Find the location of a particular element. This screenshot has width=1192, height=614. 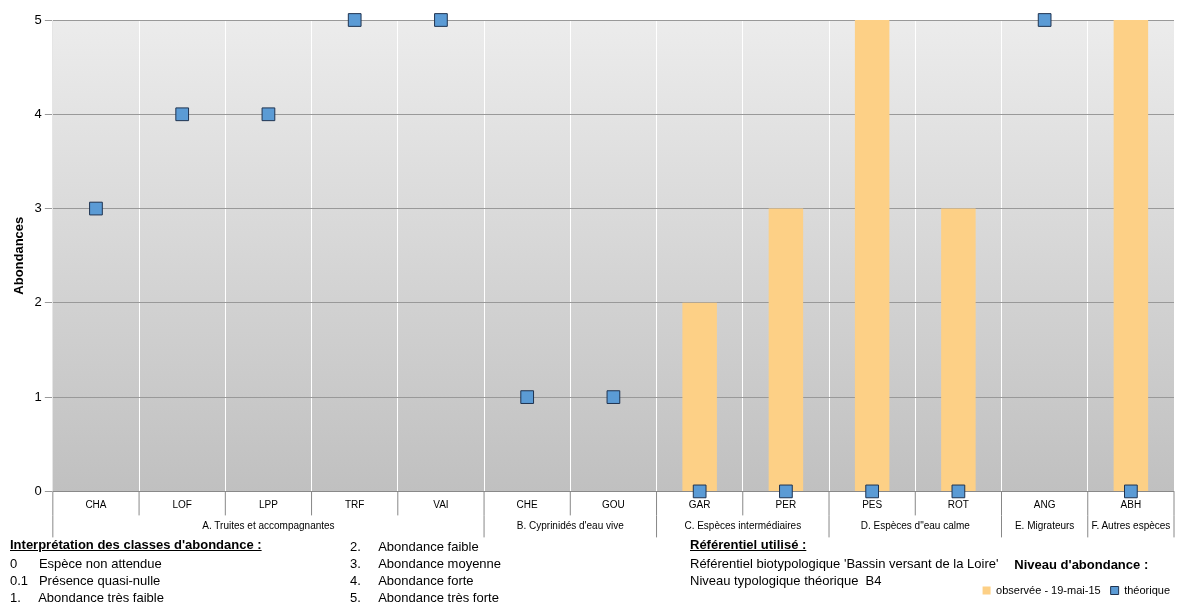

text: C. Espèces intermédiaires is located at coordinates (743, 526).